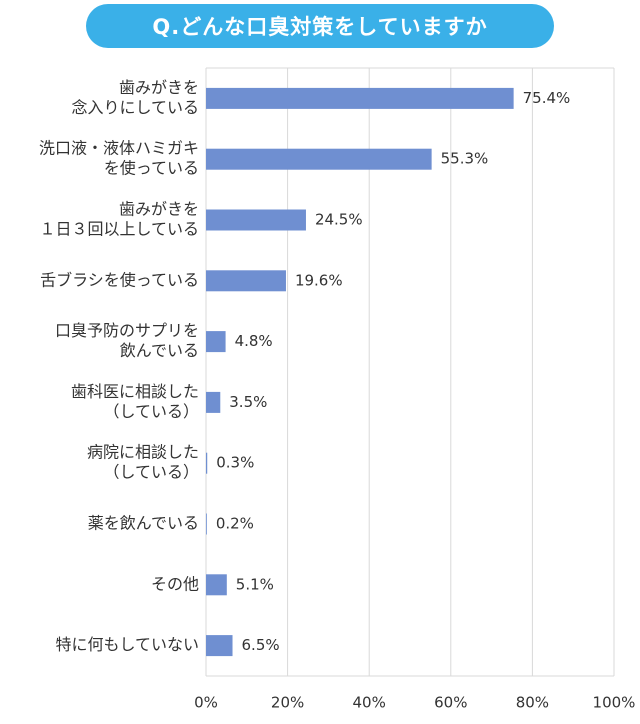 The image size is (640, 724). What do you see at coordinates (532, 703) in the screenshot?
I see `x-tick-label: 80%` at bounding box center [532, 703].